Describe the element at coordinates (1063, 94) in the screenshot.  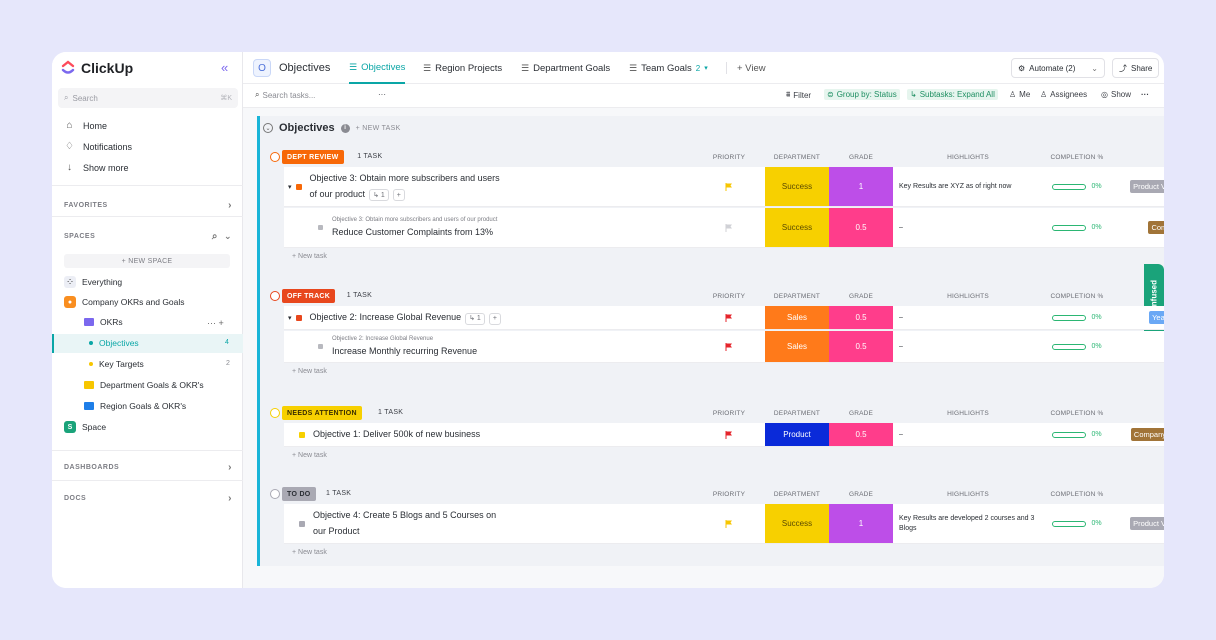
I see `assignees-button: ♙ Assignees` at that location.